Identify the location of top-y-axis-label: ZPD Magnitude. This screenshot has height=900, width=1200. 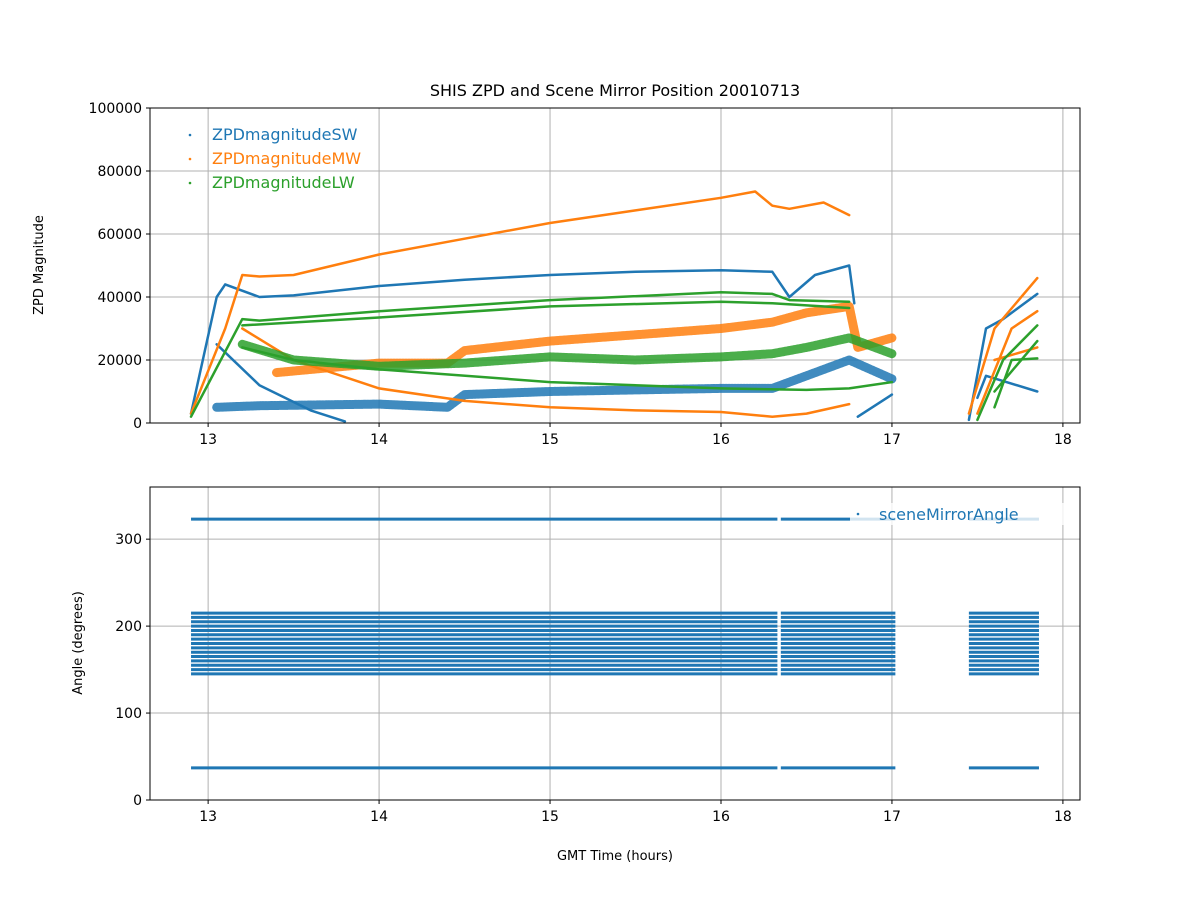
(39, 265).